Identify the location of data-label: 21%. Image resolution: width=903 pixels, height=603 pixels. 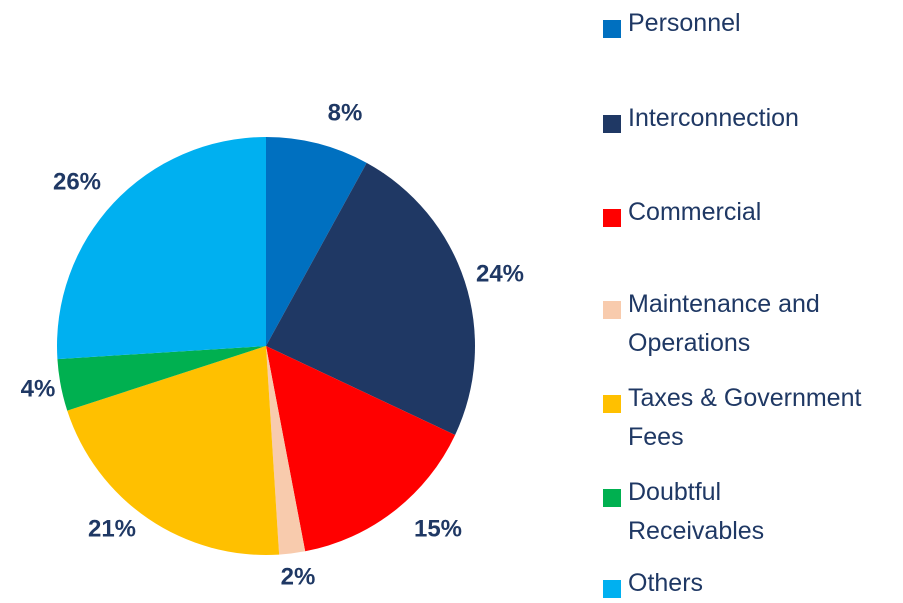
(112, 528).